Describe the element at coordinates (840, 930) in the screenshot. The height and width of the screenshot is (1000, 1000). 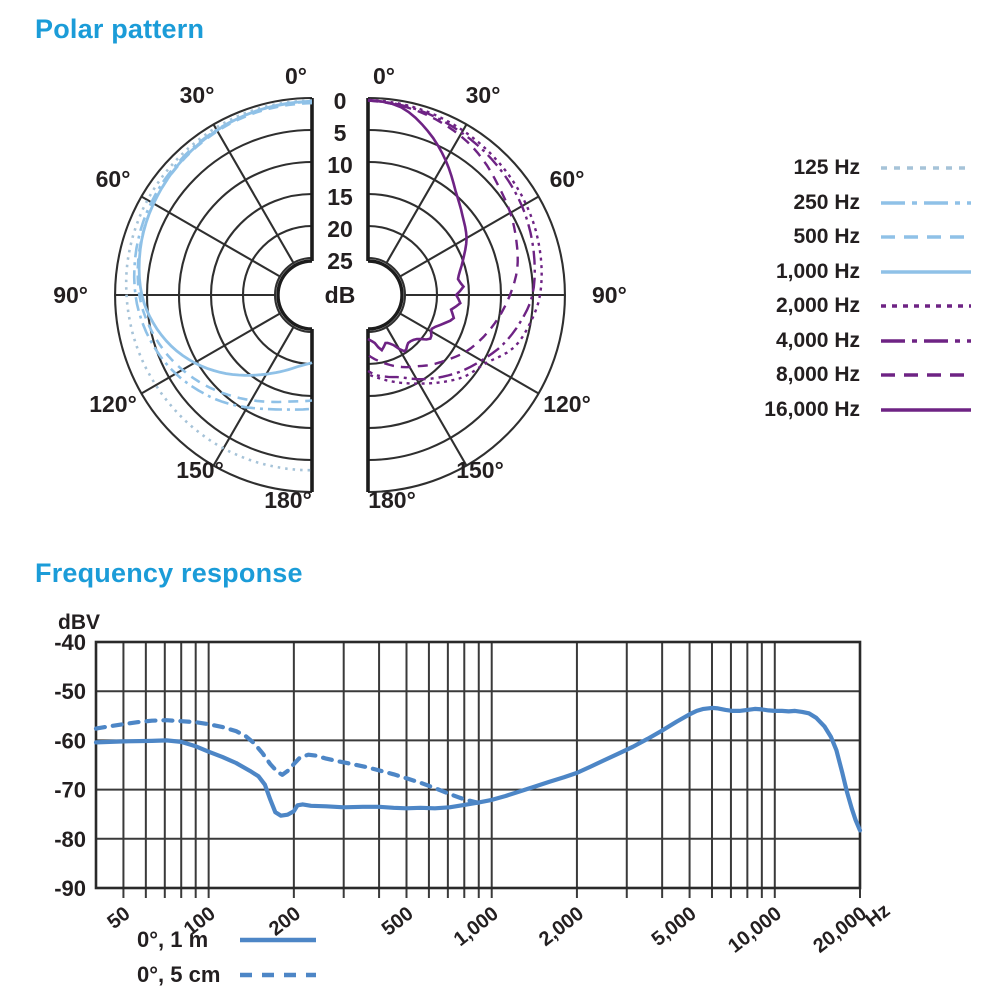
I see `svg-text: 20,000` at that location.